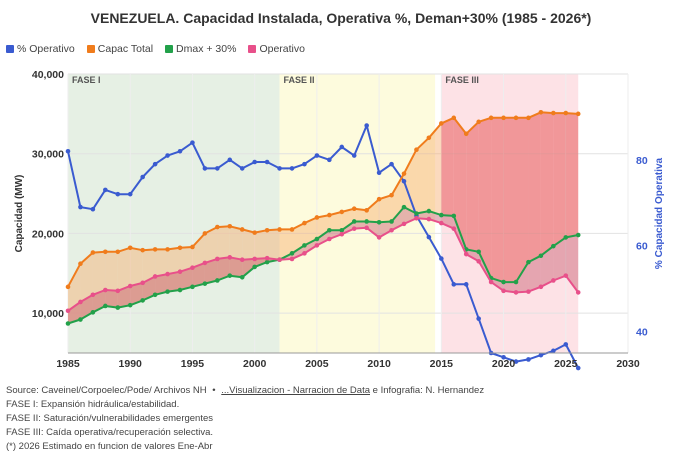  What do you see at coordinates (48, 155) in the screenshot?
I see `y-tick-label: 30,000` at bounding box center [48, 155].